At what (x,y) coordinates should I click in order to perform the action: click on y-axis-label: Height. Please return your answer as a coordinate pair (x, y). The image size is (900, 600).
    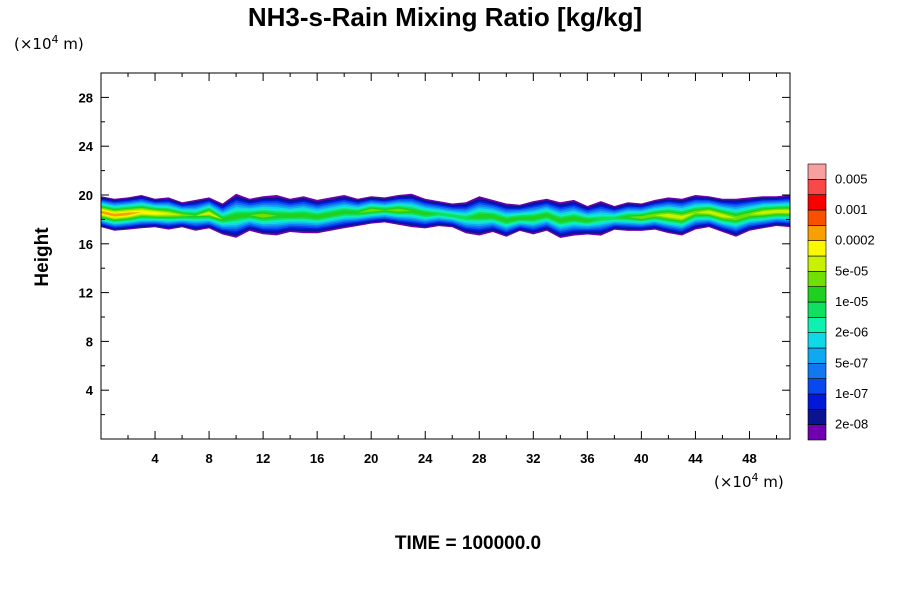
    Looking at the image, I should click on (42, 257).